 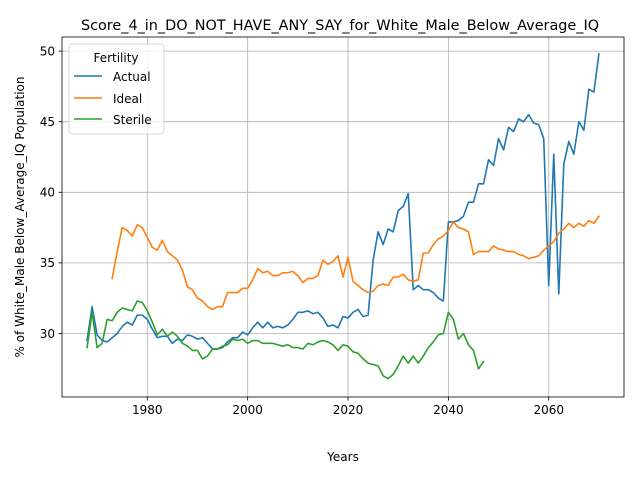 What do you see at coordinates (548, 410) in the screenshot?
I see `x-tick-label: 2060` at bounding box center [548, 410].